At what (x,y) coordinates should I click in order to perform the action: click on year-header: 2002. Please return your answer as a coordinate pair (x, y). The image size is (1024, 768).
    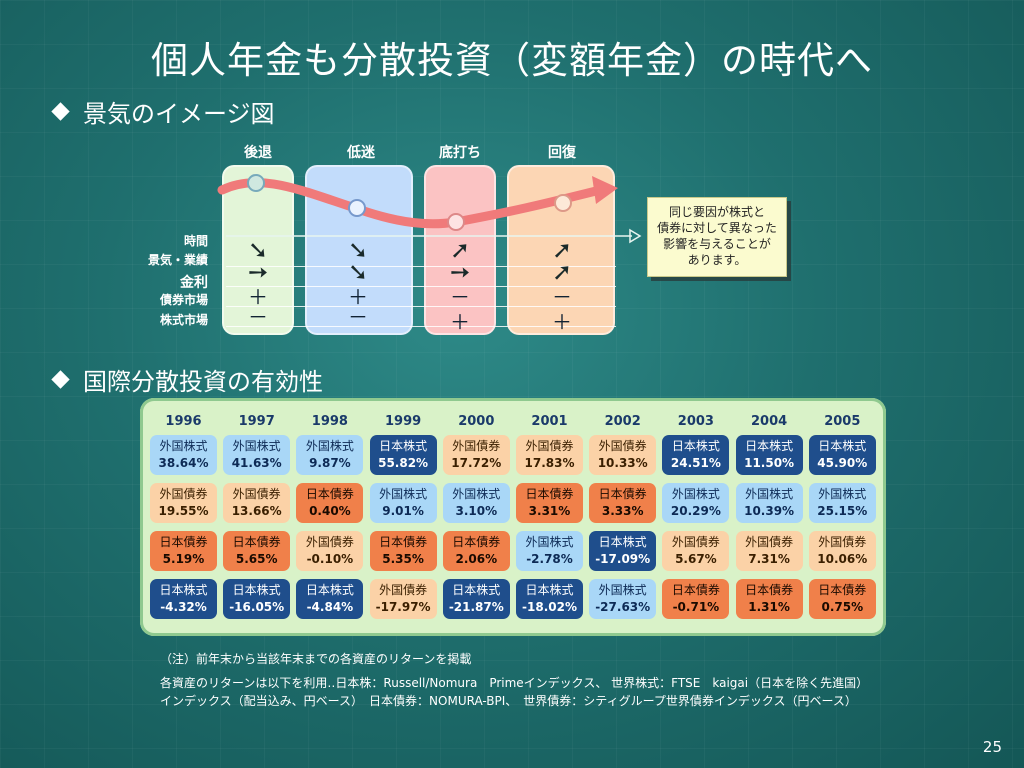
    Looking at the image, I should click on (622, 421).